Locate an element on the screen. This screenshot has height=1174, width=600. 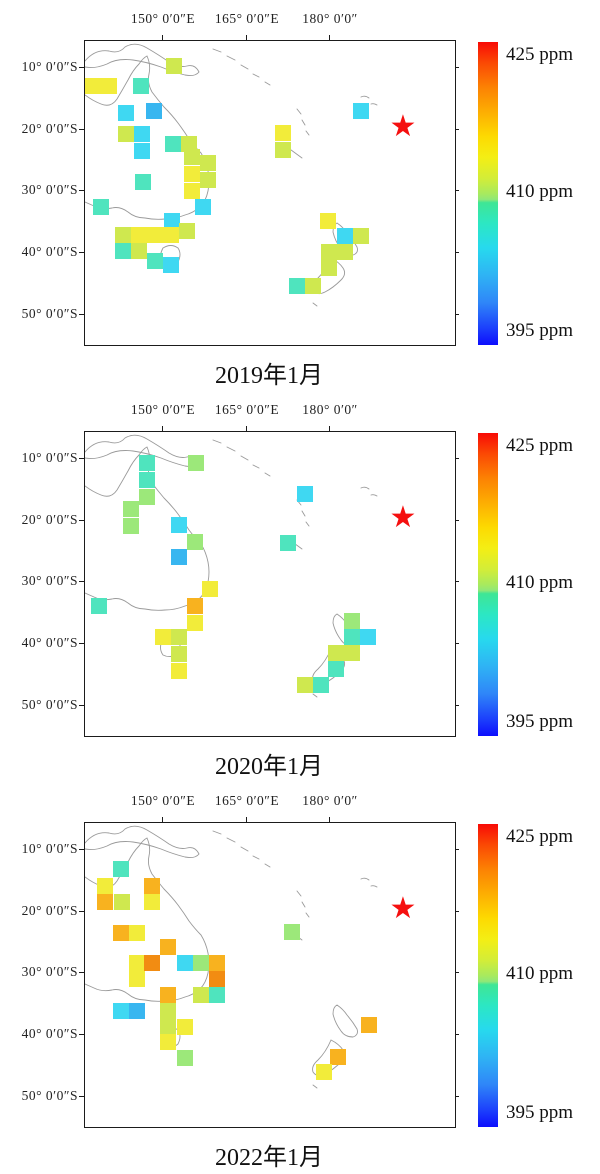
colorbar-min-label: 395 ppm is located at coordinates (540, 1112).